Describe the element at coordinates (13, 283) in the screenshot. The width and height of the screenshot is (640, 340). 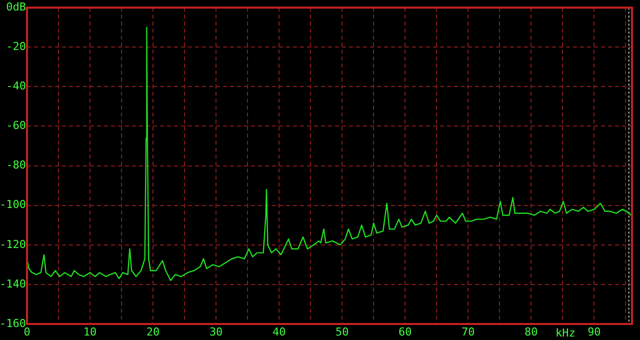
I see `y-tick-label: -140` at that location.